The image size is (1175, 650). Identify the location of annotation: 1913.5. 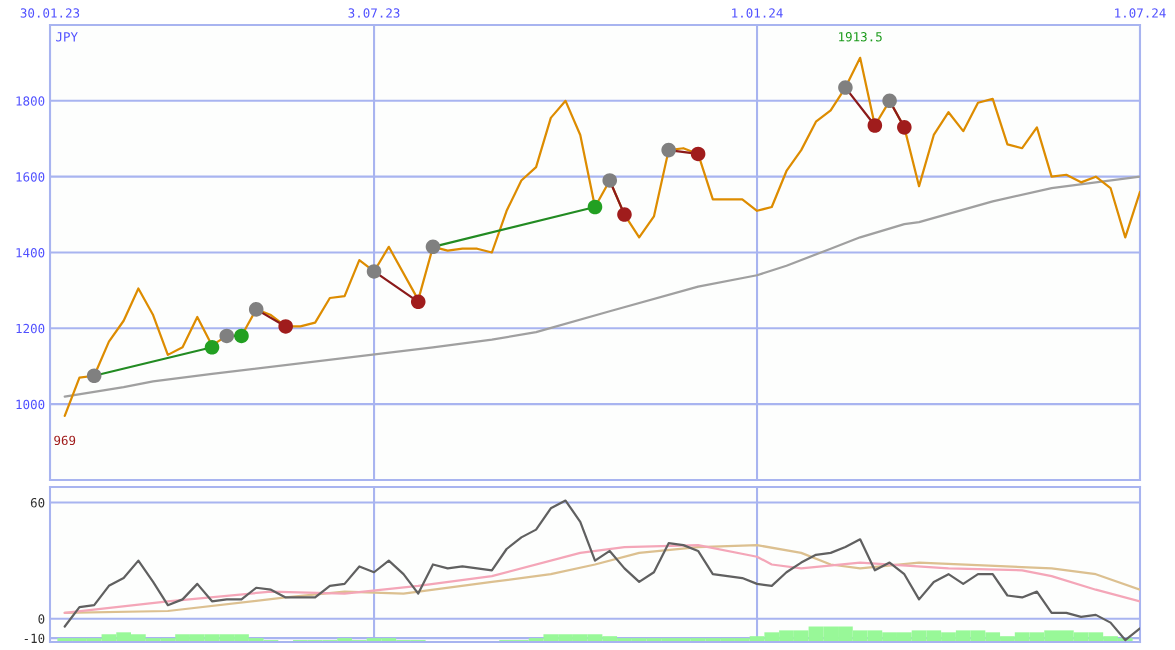
(860, 37).